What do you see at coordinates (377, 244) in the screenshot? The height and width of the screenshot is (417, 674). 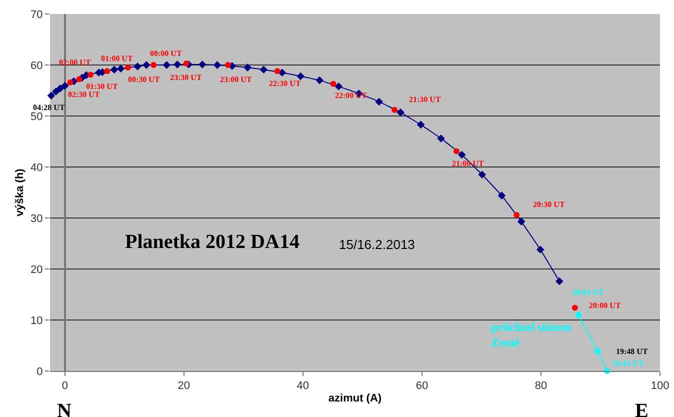 I see `annotation: 15/16.2.2013` at bounding box center [377, 244].